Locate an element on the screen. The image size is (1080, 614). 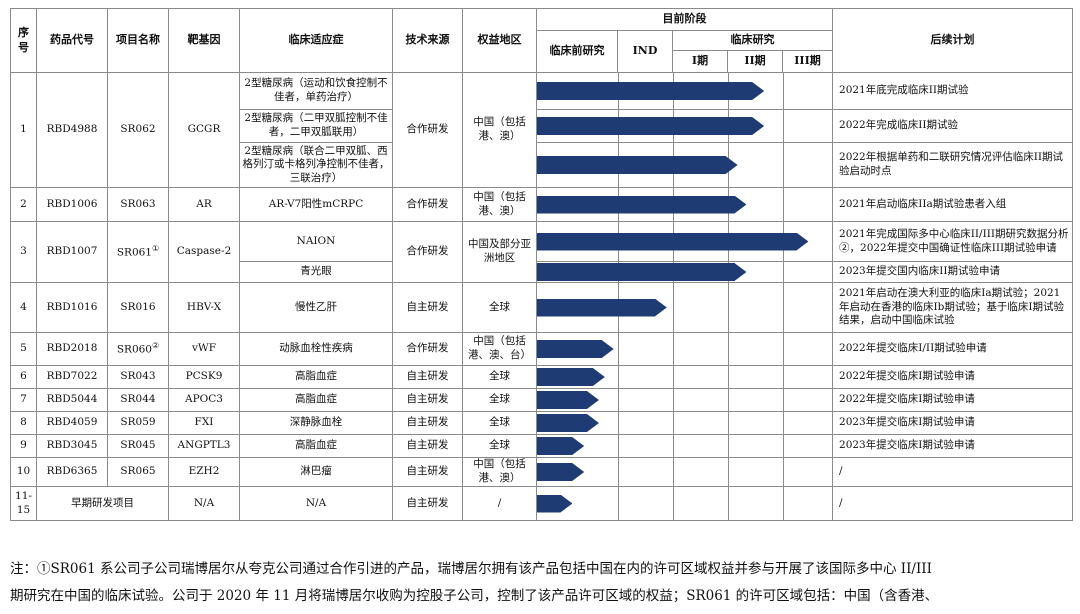
cell-follow-up: / is located at coordinates (953, 503).